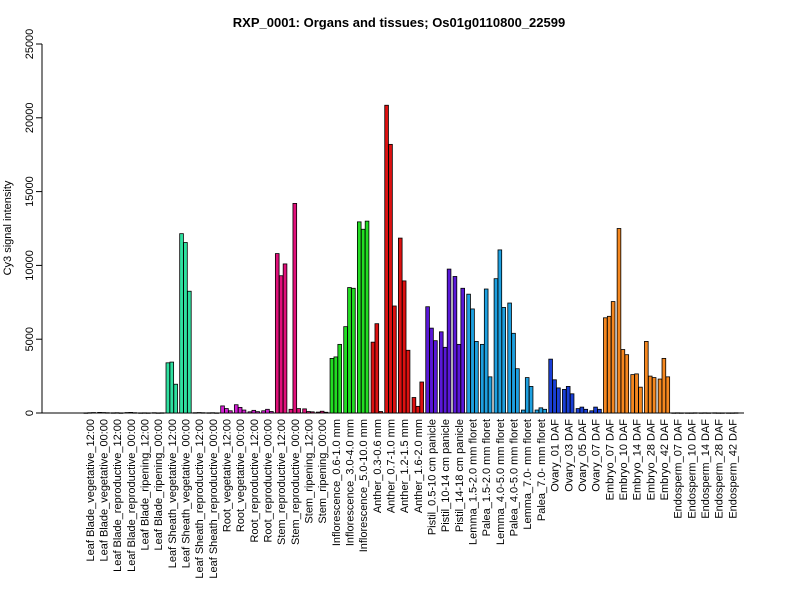 Image resolution: width=800 pixels, height=600 pixels. I want to click on x-tick-label: Root_vegetative_12:00, so click(228, 475).